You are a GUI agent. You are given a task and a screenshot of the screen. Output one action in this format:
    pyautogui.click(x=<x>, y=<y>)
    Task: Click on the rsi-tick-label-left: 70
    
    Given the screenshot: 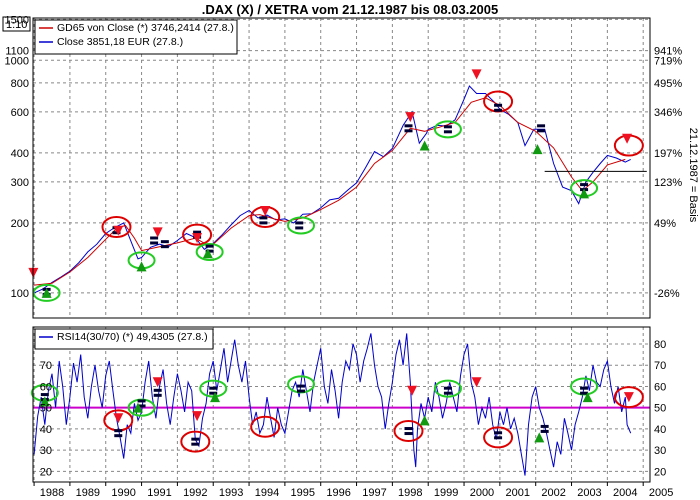 What is the action you would take?
    pyautogui.click(x=46, y=366)
    